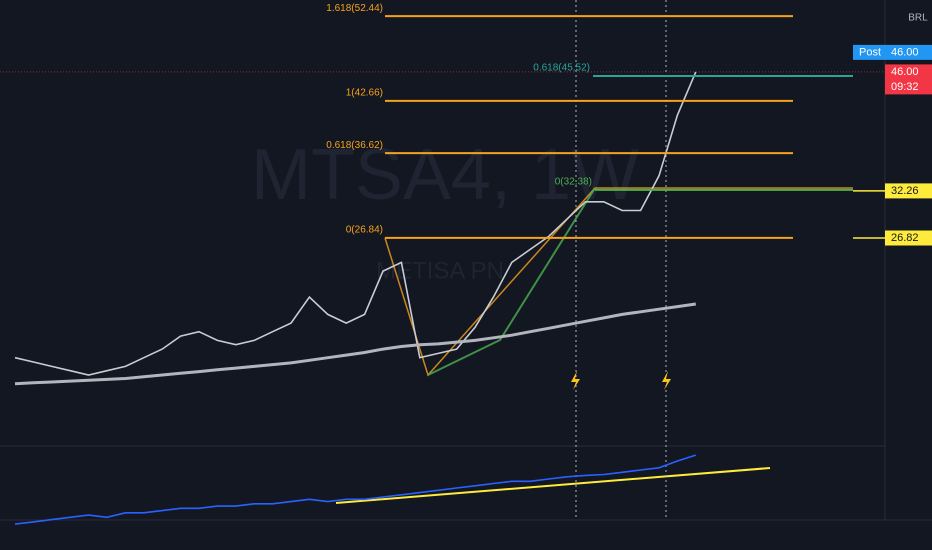 The image size is (932, 550). Describe the element at coordinates (553, 485) in the screenshot. I see `trend-line` at that location.